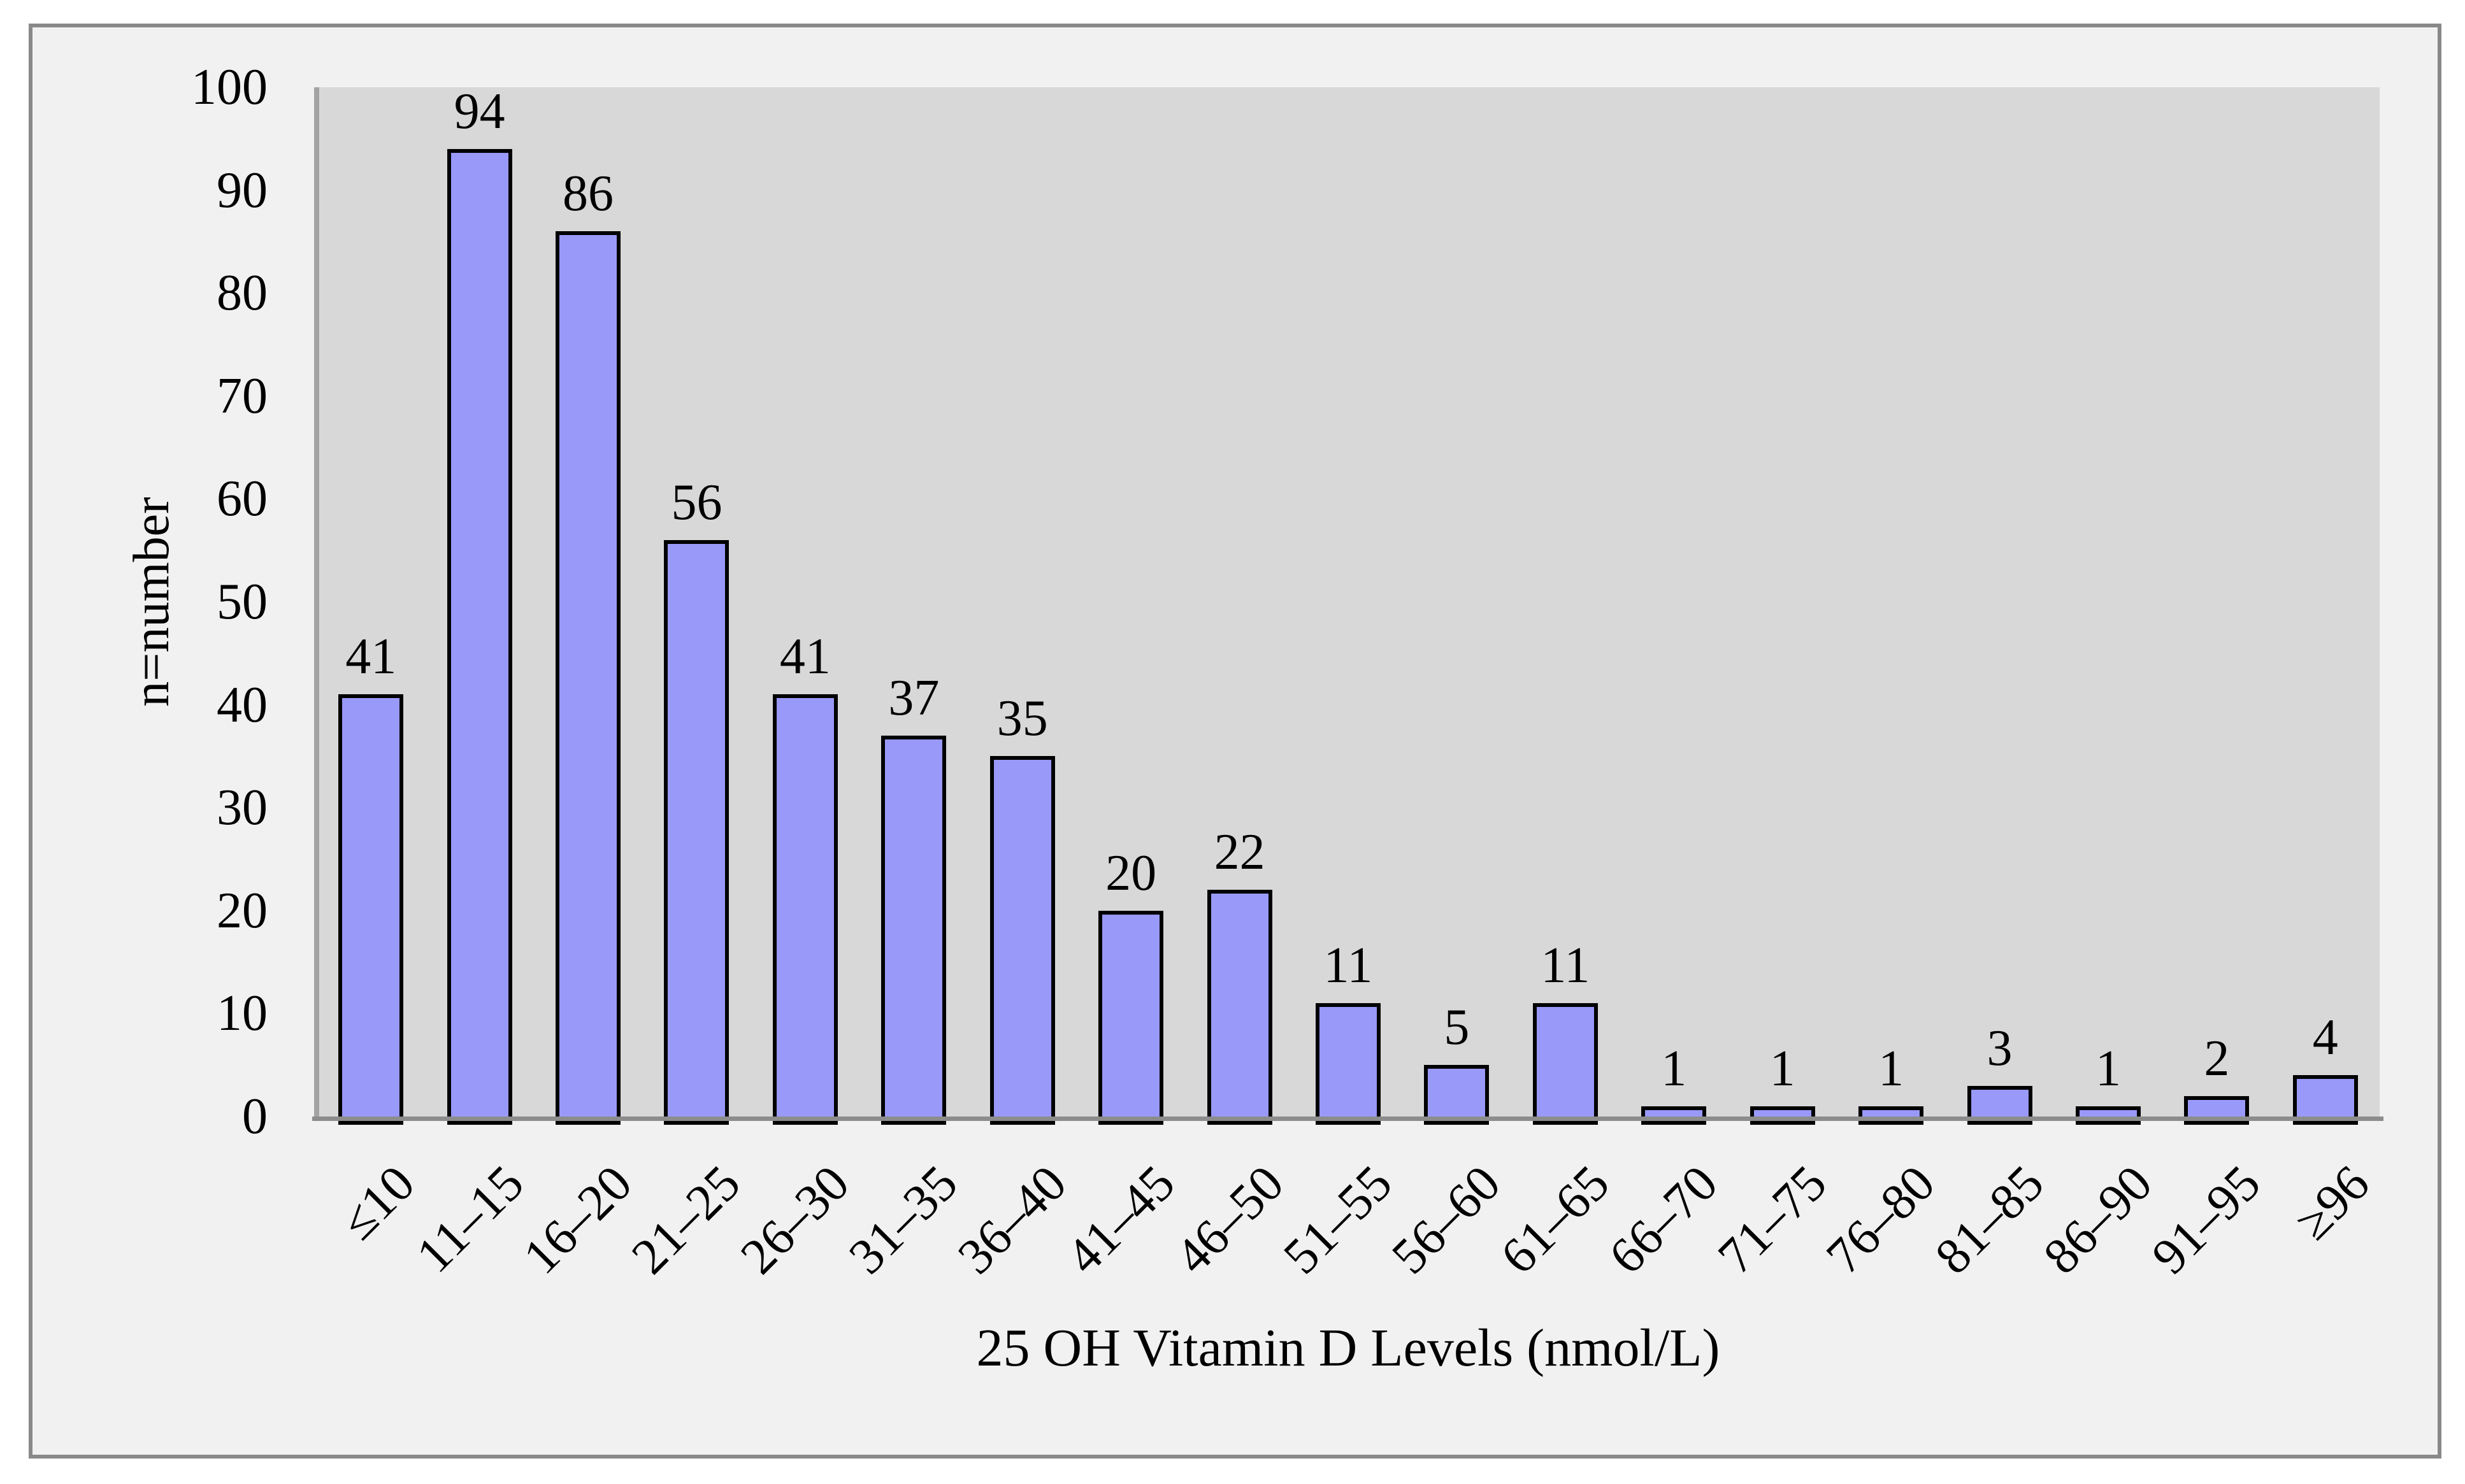 This screenshot has height=1484, width=2465. Describe the element at coordinates (2325, 1038) in the screenshot. I see `bar-value-label: 4` at that location.